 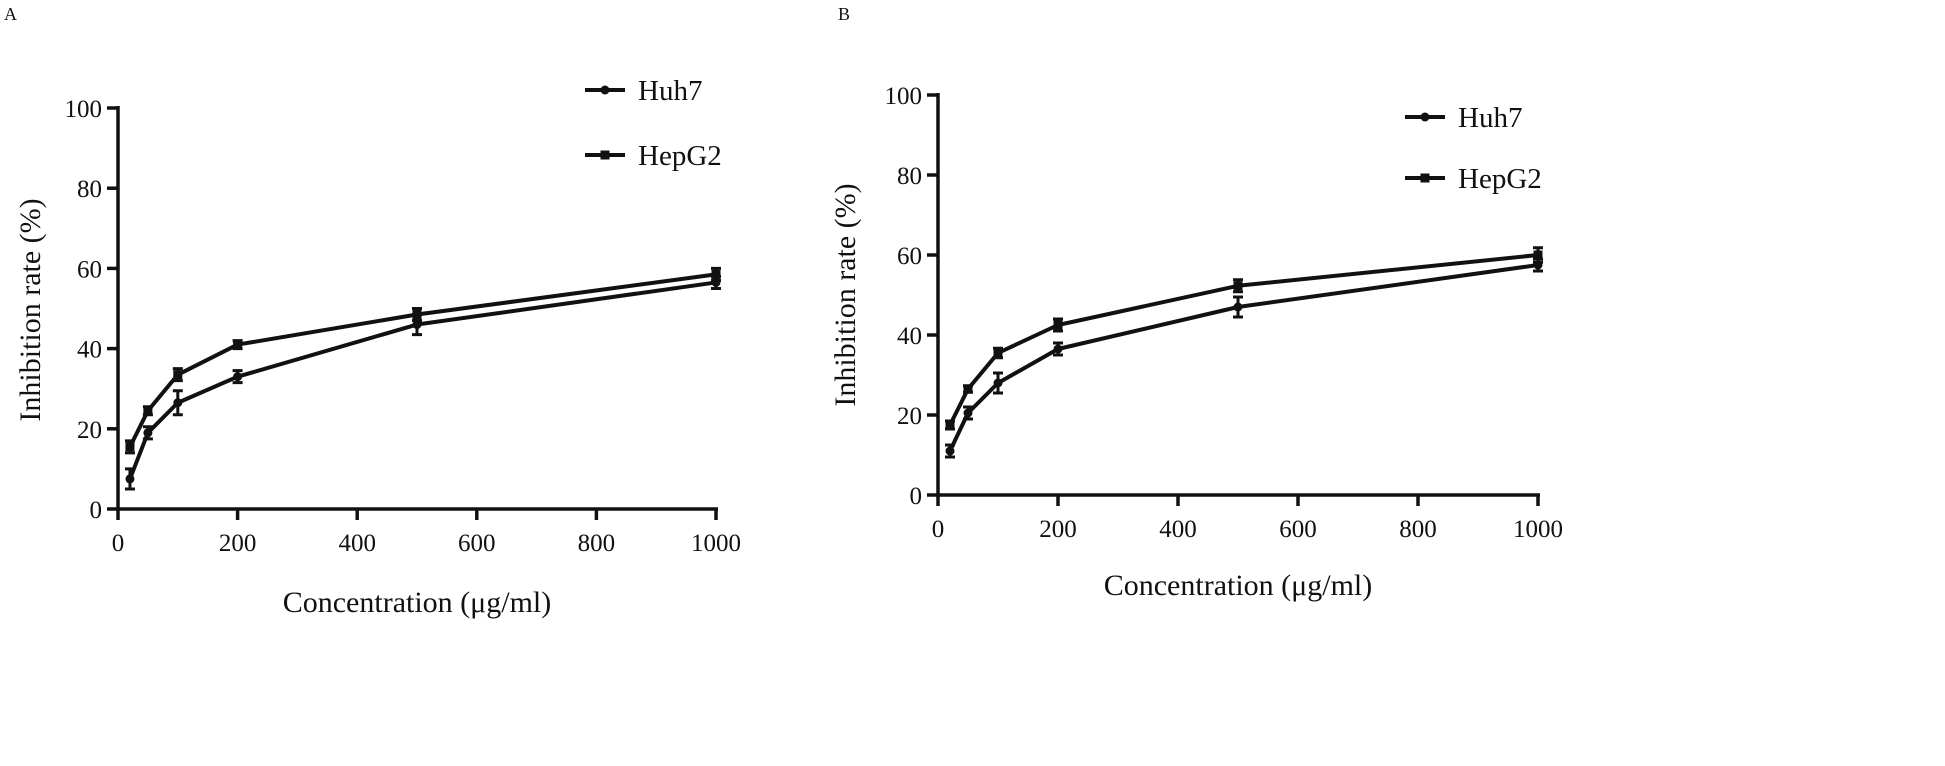 I want to click on panel-label: B, so click(x=844, y=14).